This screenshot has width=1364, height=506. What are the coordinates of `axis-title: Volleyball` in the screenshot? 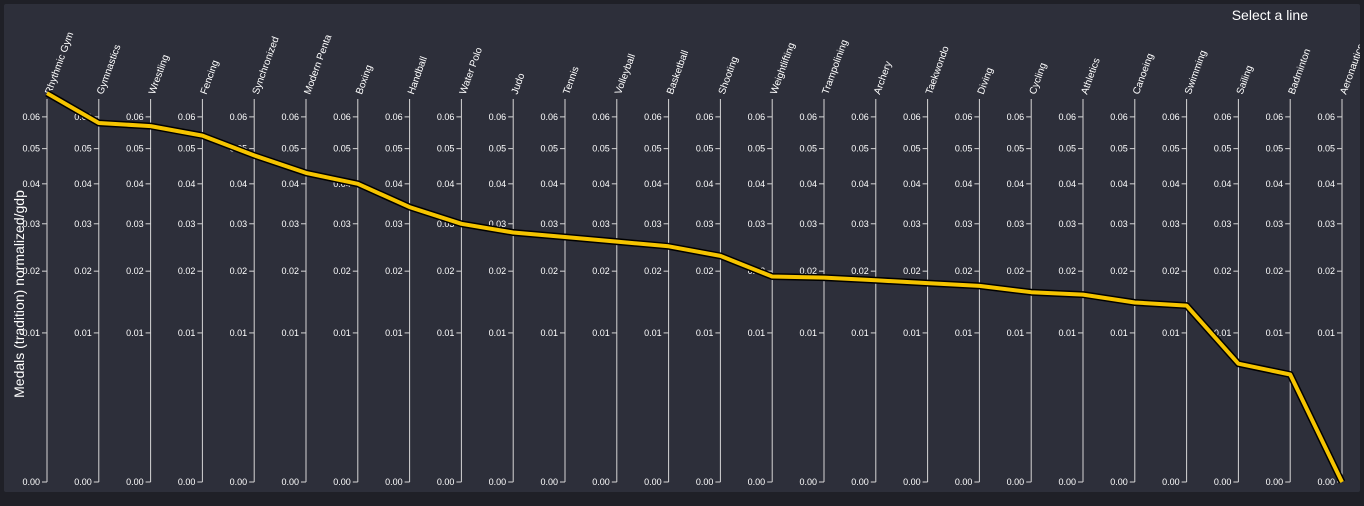 It's located at (625, 74).